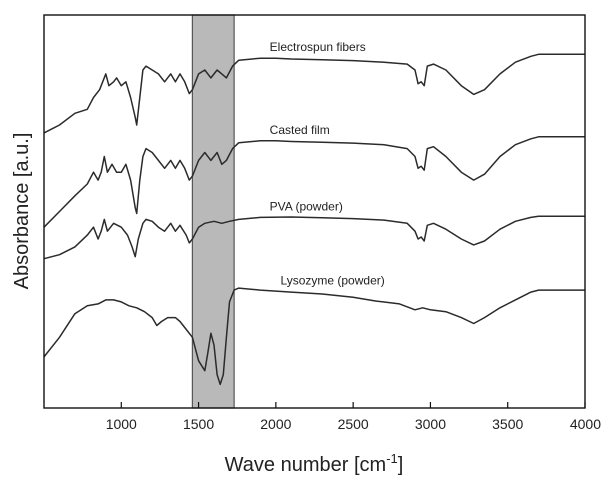 Image resolution: width=605 pixels, height=483 pixels. I want to click on x-tick-label: 2000, so click(275, 424).